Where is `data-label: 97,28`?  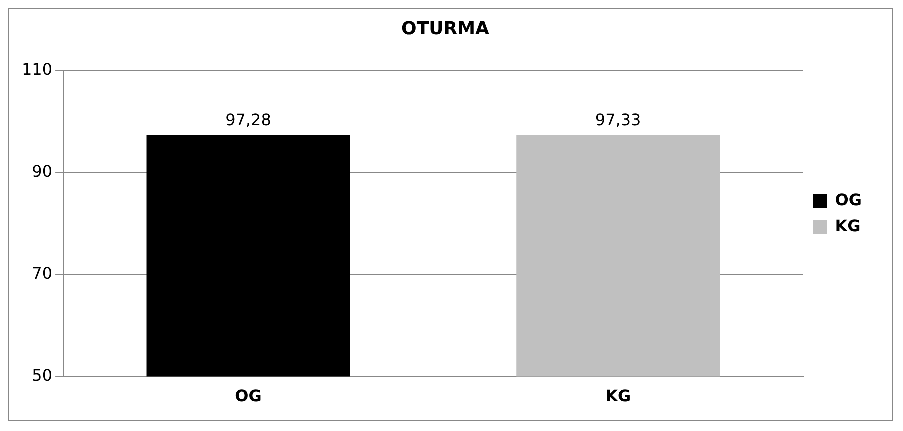 data-label: 97,28 is located at coordinates (249, 120).